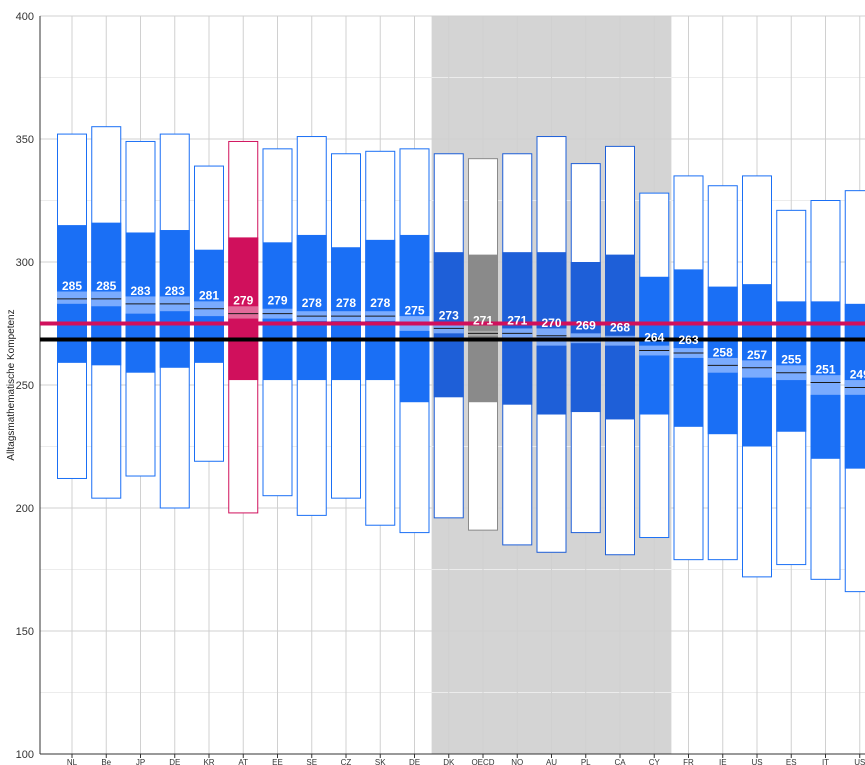 The width and height of the screenshot is (865, 765). I want to click on x-tick-label: AU, so click(551, 761).